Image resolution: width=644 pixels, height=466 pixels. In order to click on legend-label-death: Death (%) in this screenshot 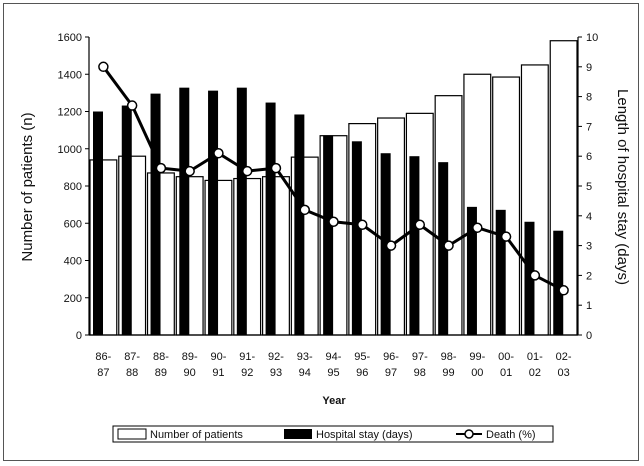, I will do `click(511, 435)`.